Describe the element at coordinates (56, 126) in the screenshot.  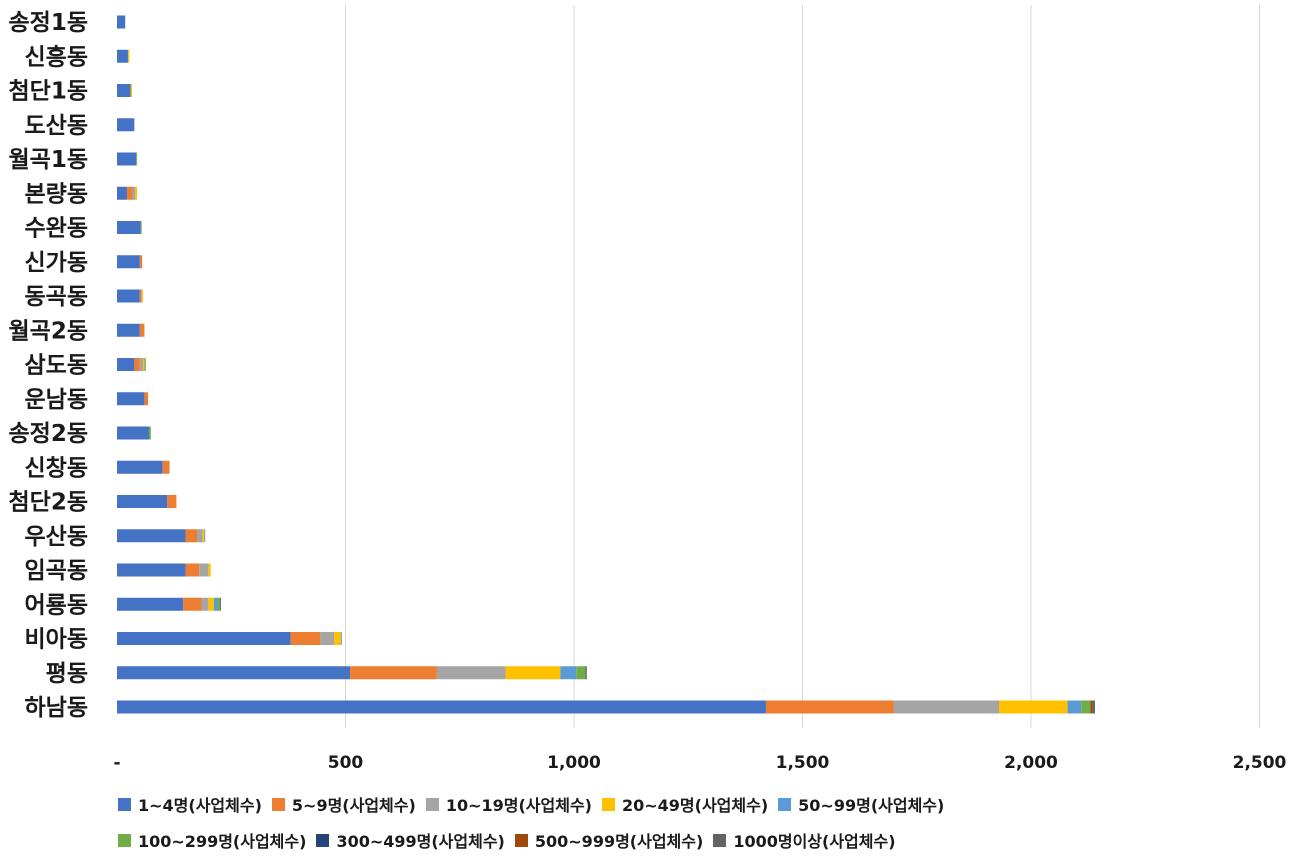
I see `category-label: 도산동` at that location.